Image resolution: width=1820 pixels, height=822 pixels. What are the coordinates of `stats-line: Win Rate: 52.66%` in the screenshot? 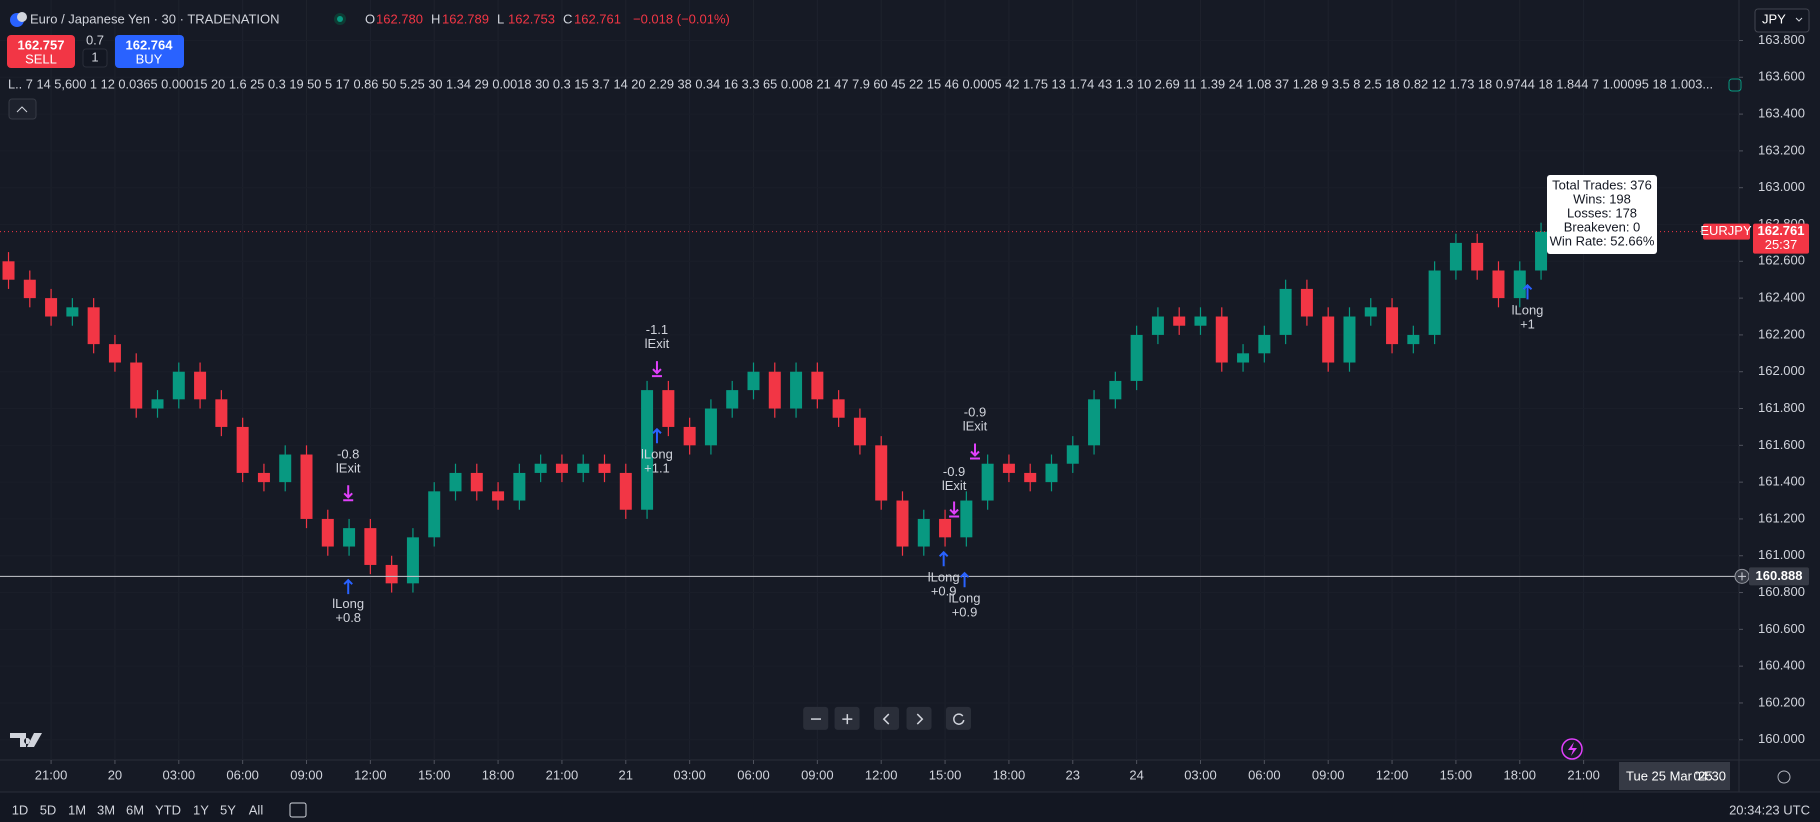 It's located at (1602, 240).